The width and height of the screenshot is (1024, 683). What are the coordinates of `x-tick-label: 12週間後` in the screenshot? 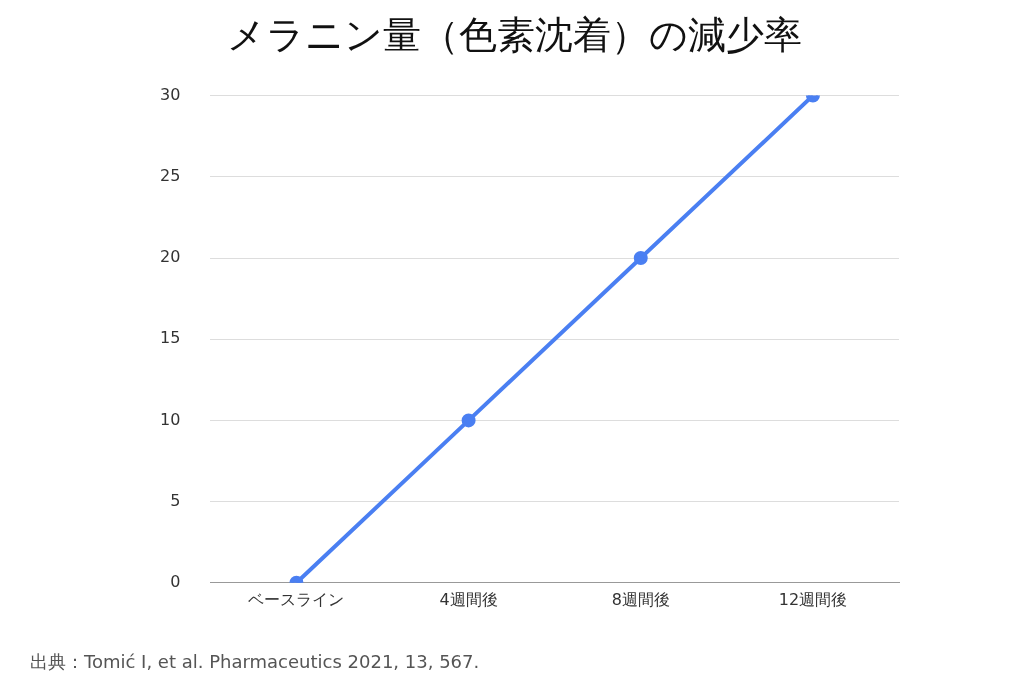 It's located at (813, 599).